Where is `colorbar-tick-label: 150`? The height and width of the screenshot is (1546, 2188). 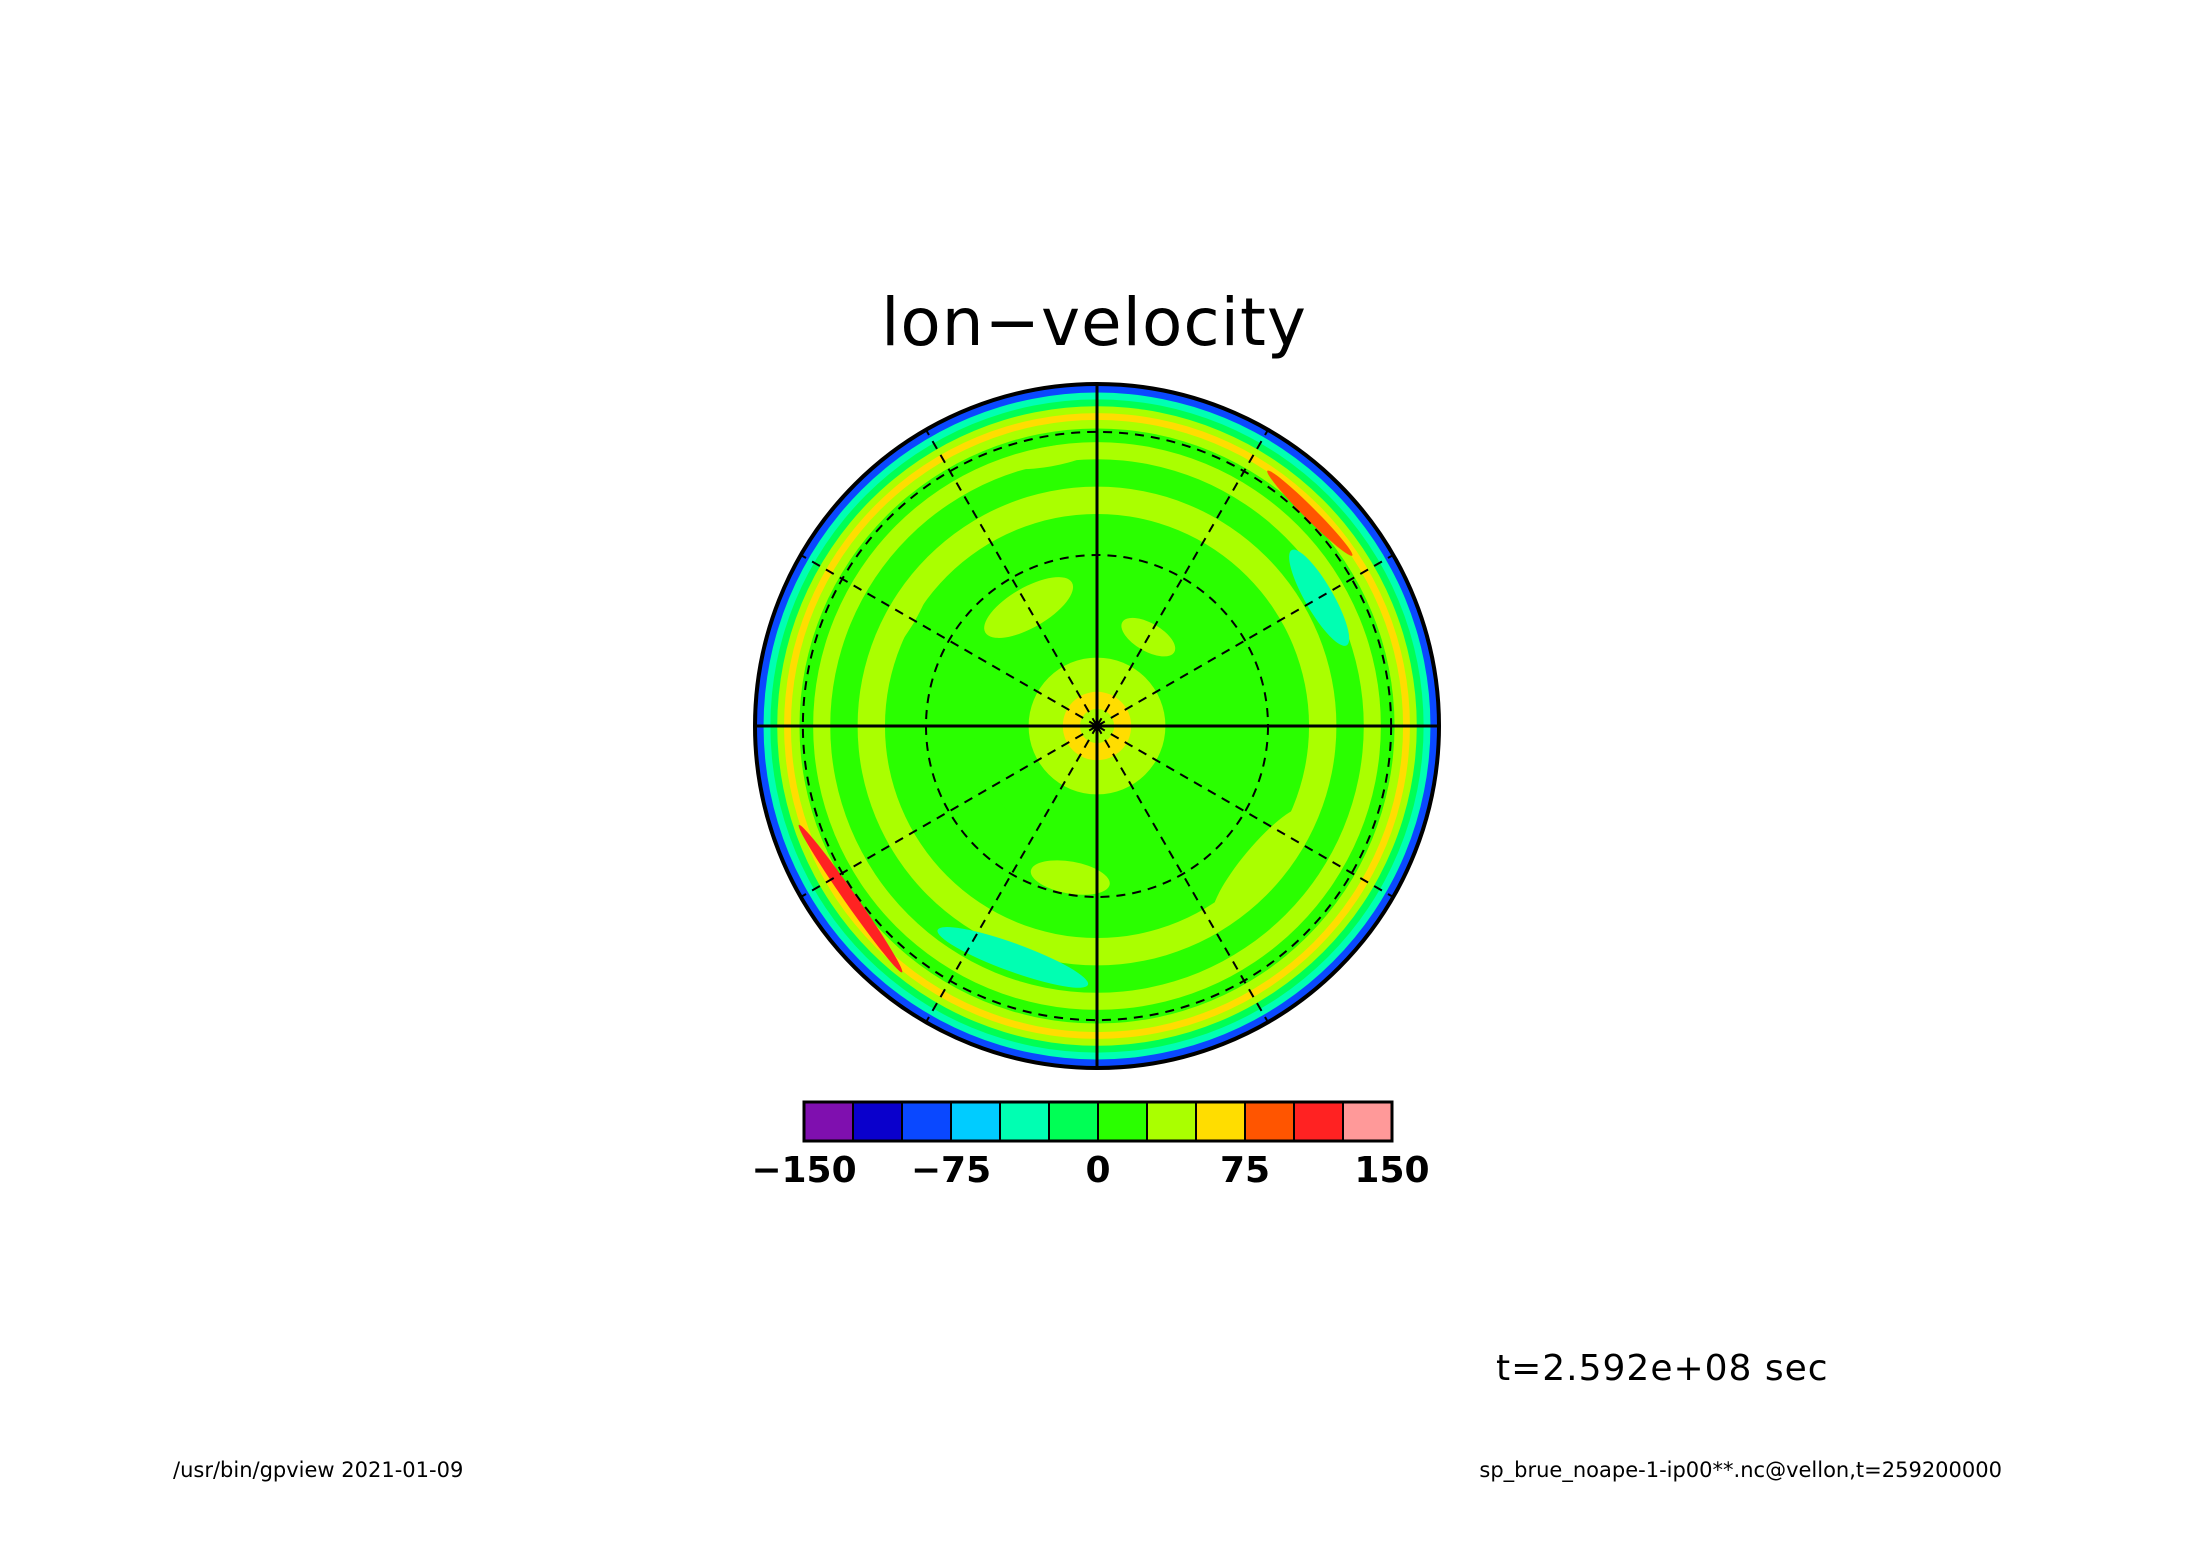 colorbar-tick-label: 150 is located at coordinates (1392, 1170).